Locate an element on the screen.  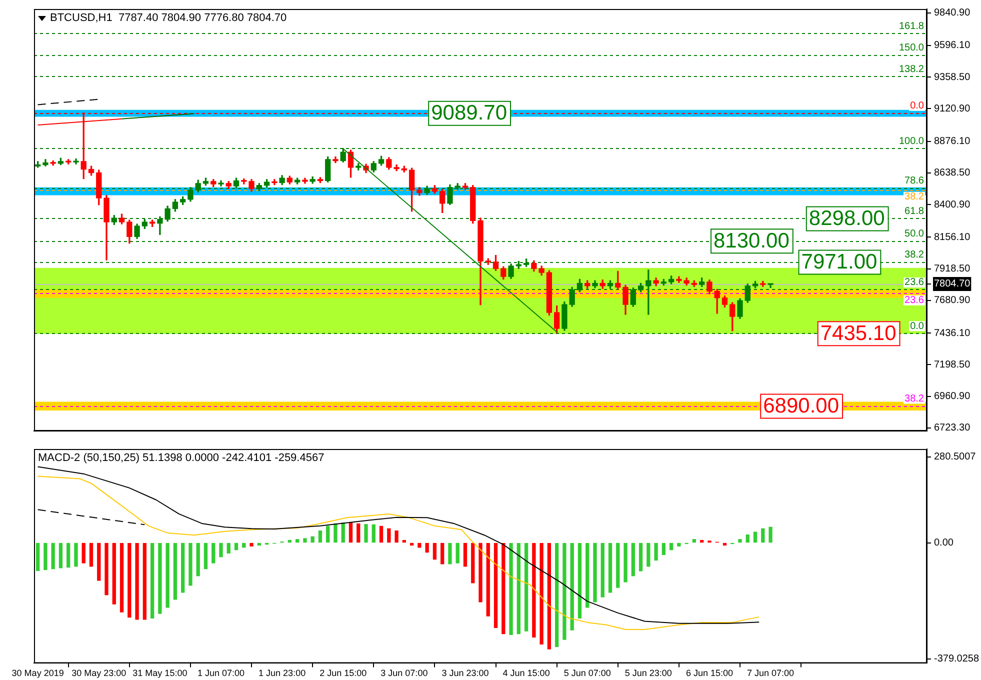
y-tick-label: 6960.90 is located at coordinates (952, 396).